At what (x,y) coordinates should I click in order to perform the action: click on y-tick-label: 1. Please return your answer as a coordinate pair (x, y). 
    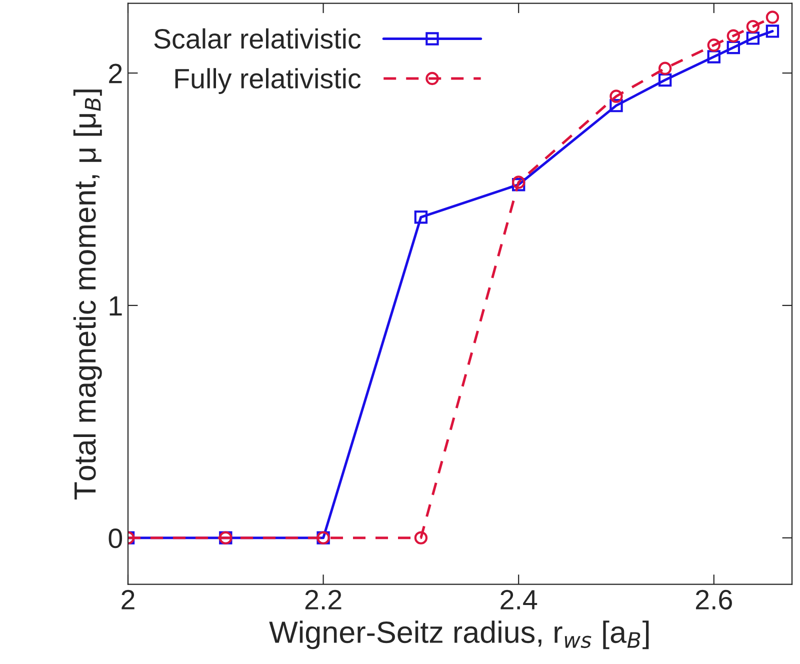
    Looking at the image, I should click on (116, 306).